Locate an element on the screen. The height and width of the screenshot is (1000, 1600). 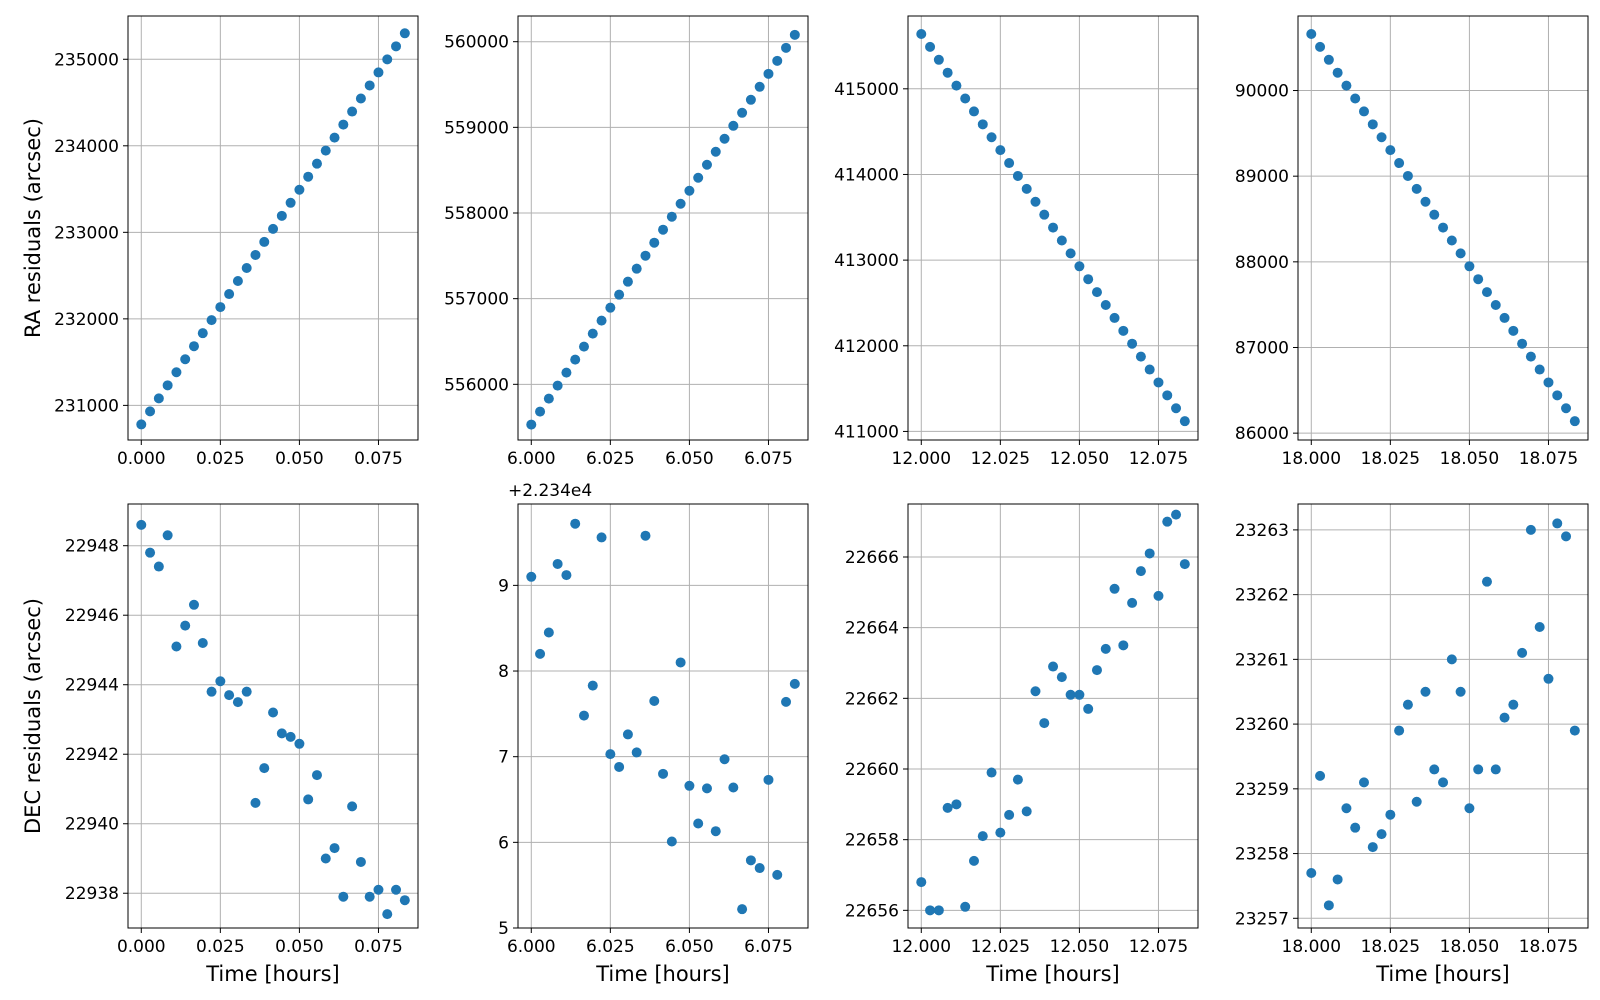
panel-6-y-tick-label-4: 8 is located at coordinates (503, 672).